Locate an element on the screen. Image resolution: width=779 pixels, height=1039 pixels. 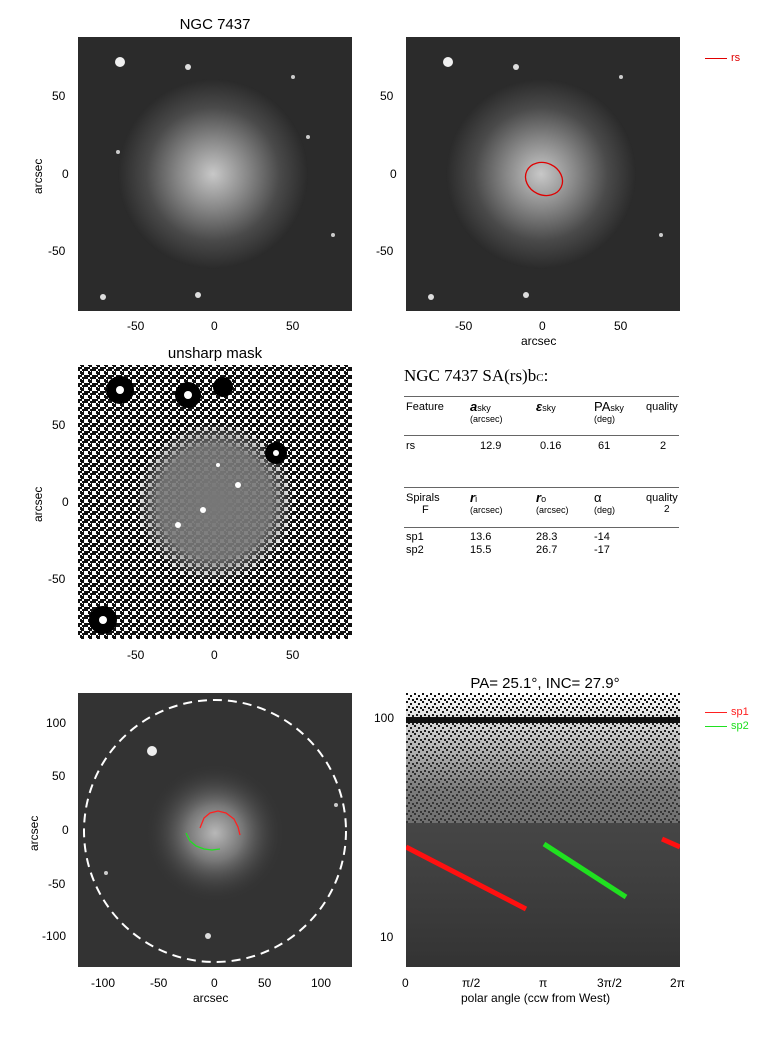
sp2-alpha: -17 is located at coordinates (602, 550).